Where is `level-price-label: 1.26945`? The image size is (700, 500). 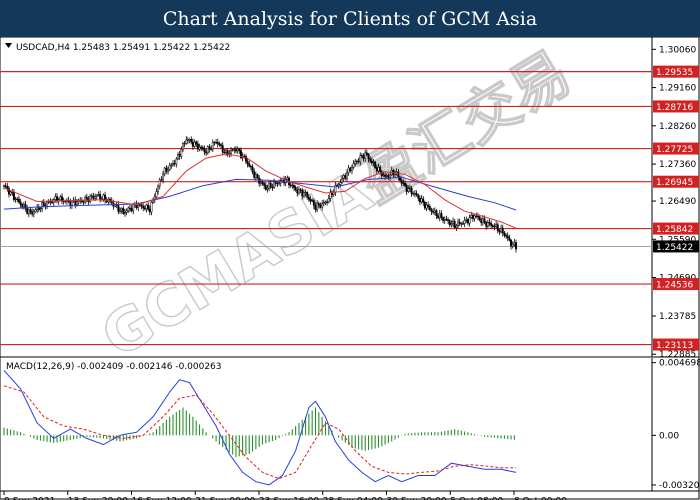 level-price-label: 1.26945 is located at coordinates (674, 183).